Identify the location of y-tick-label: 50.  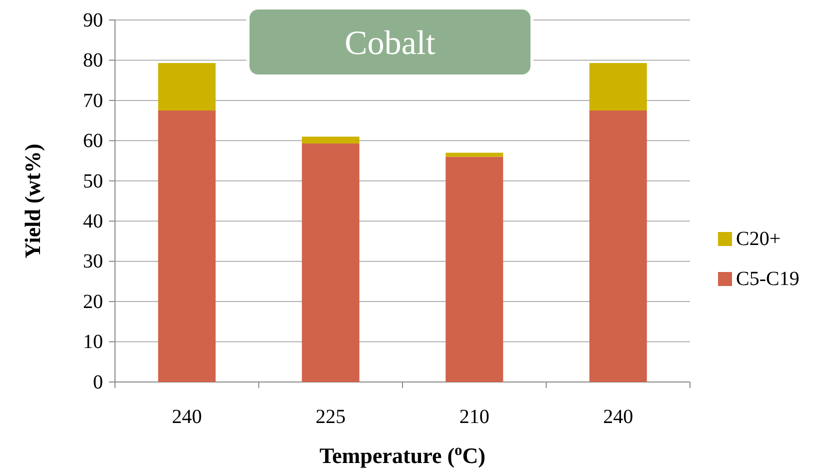
(93, 181).